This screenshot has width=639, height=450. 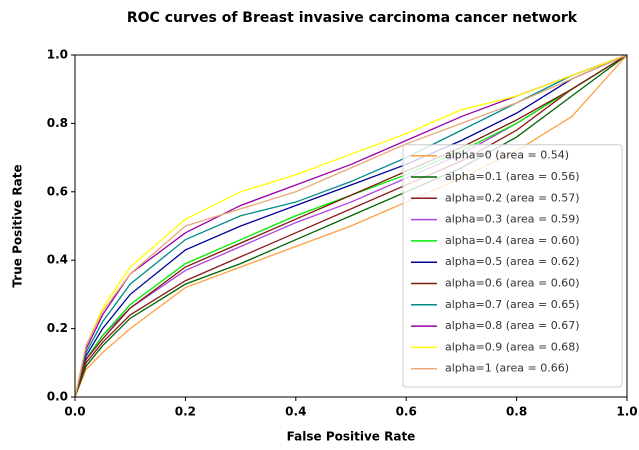 I want to click on x-axis-label: False Positive Rate, so click(x=351, y=437).